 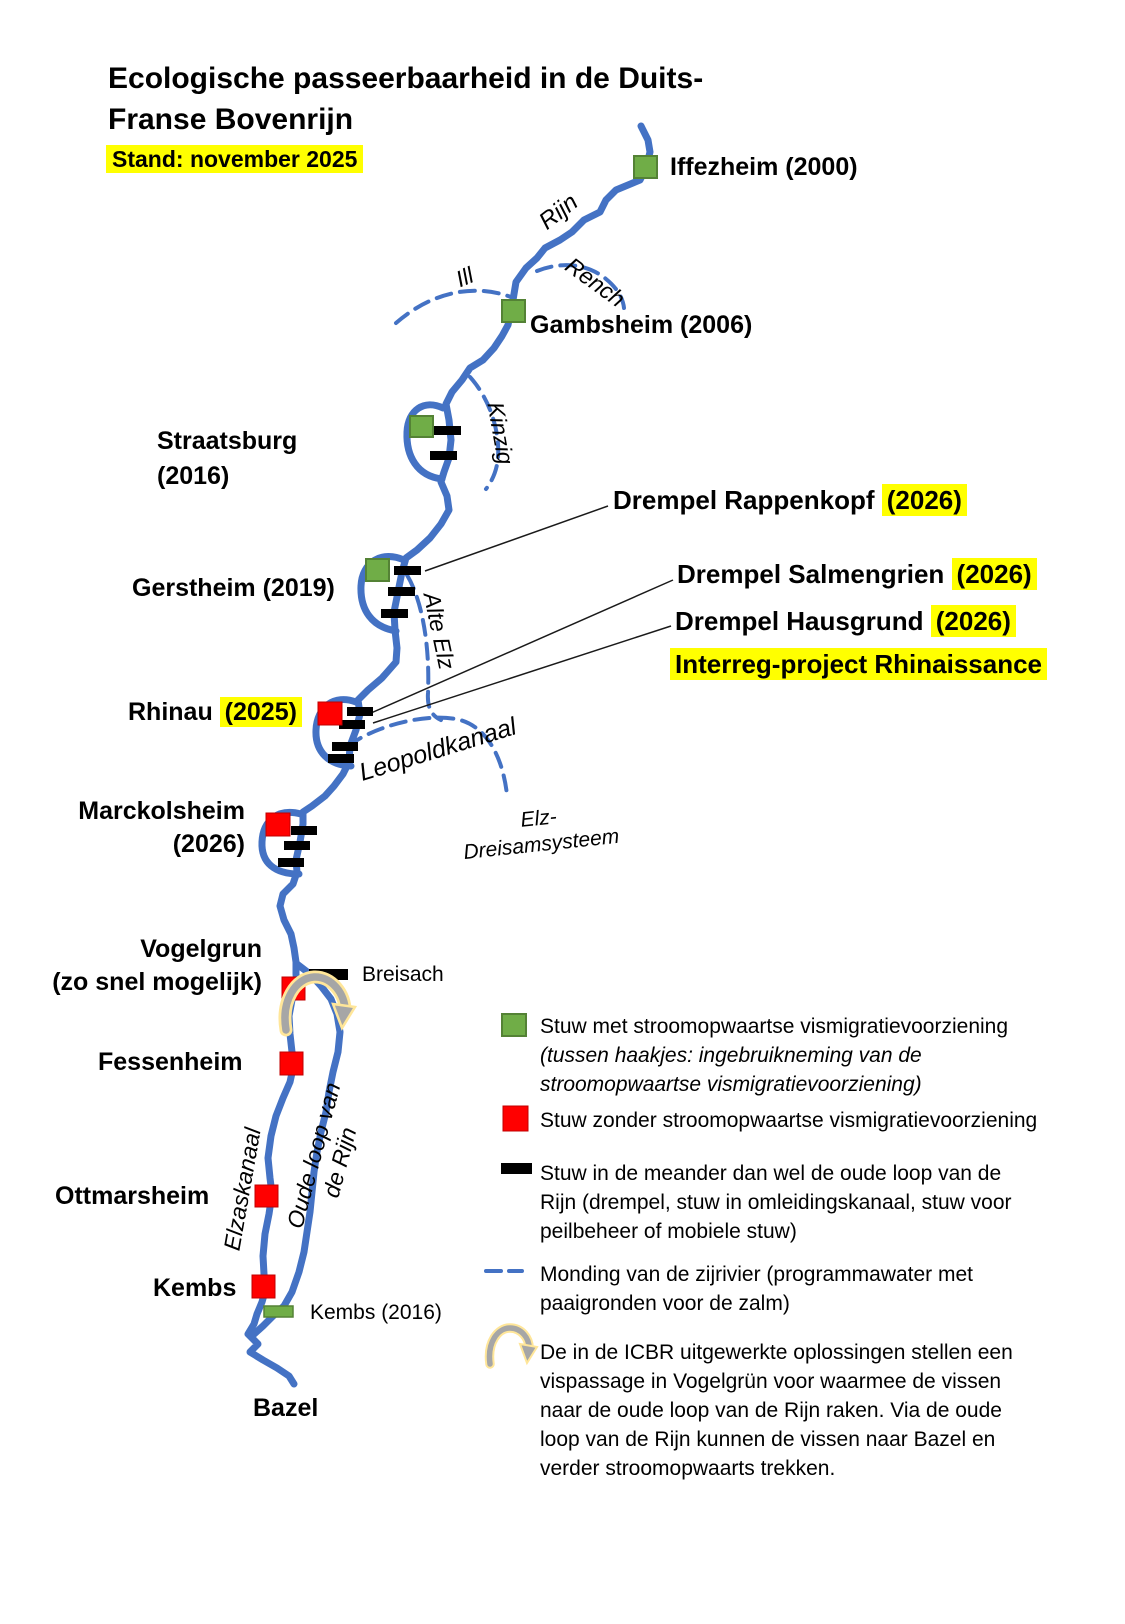 I want to click on salmengrien-leader-line, so click(x=522, y=646).